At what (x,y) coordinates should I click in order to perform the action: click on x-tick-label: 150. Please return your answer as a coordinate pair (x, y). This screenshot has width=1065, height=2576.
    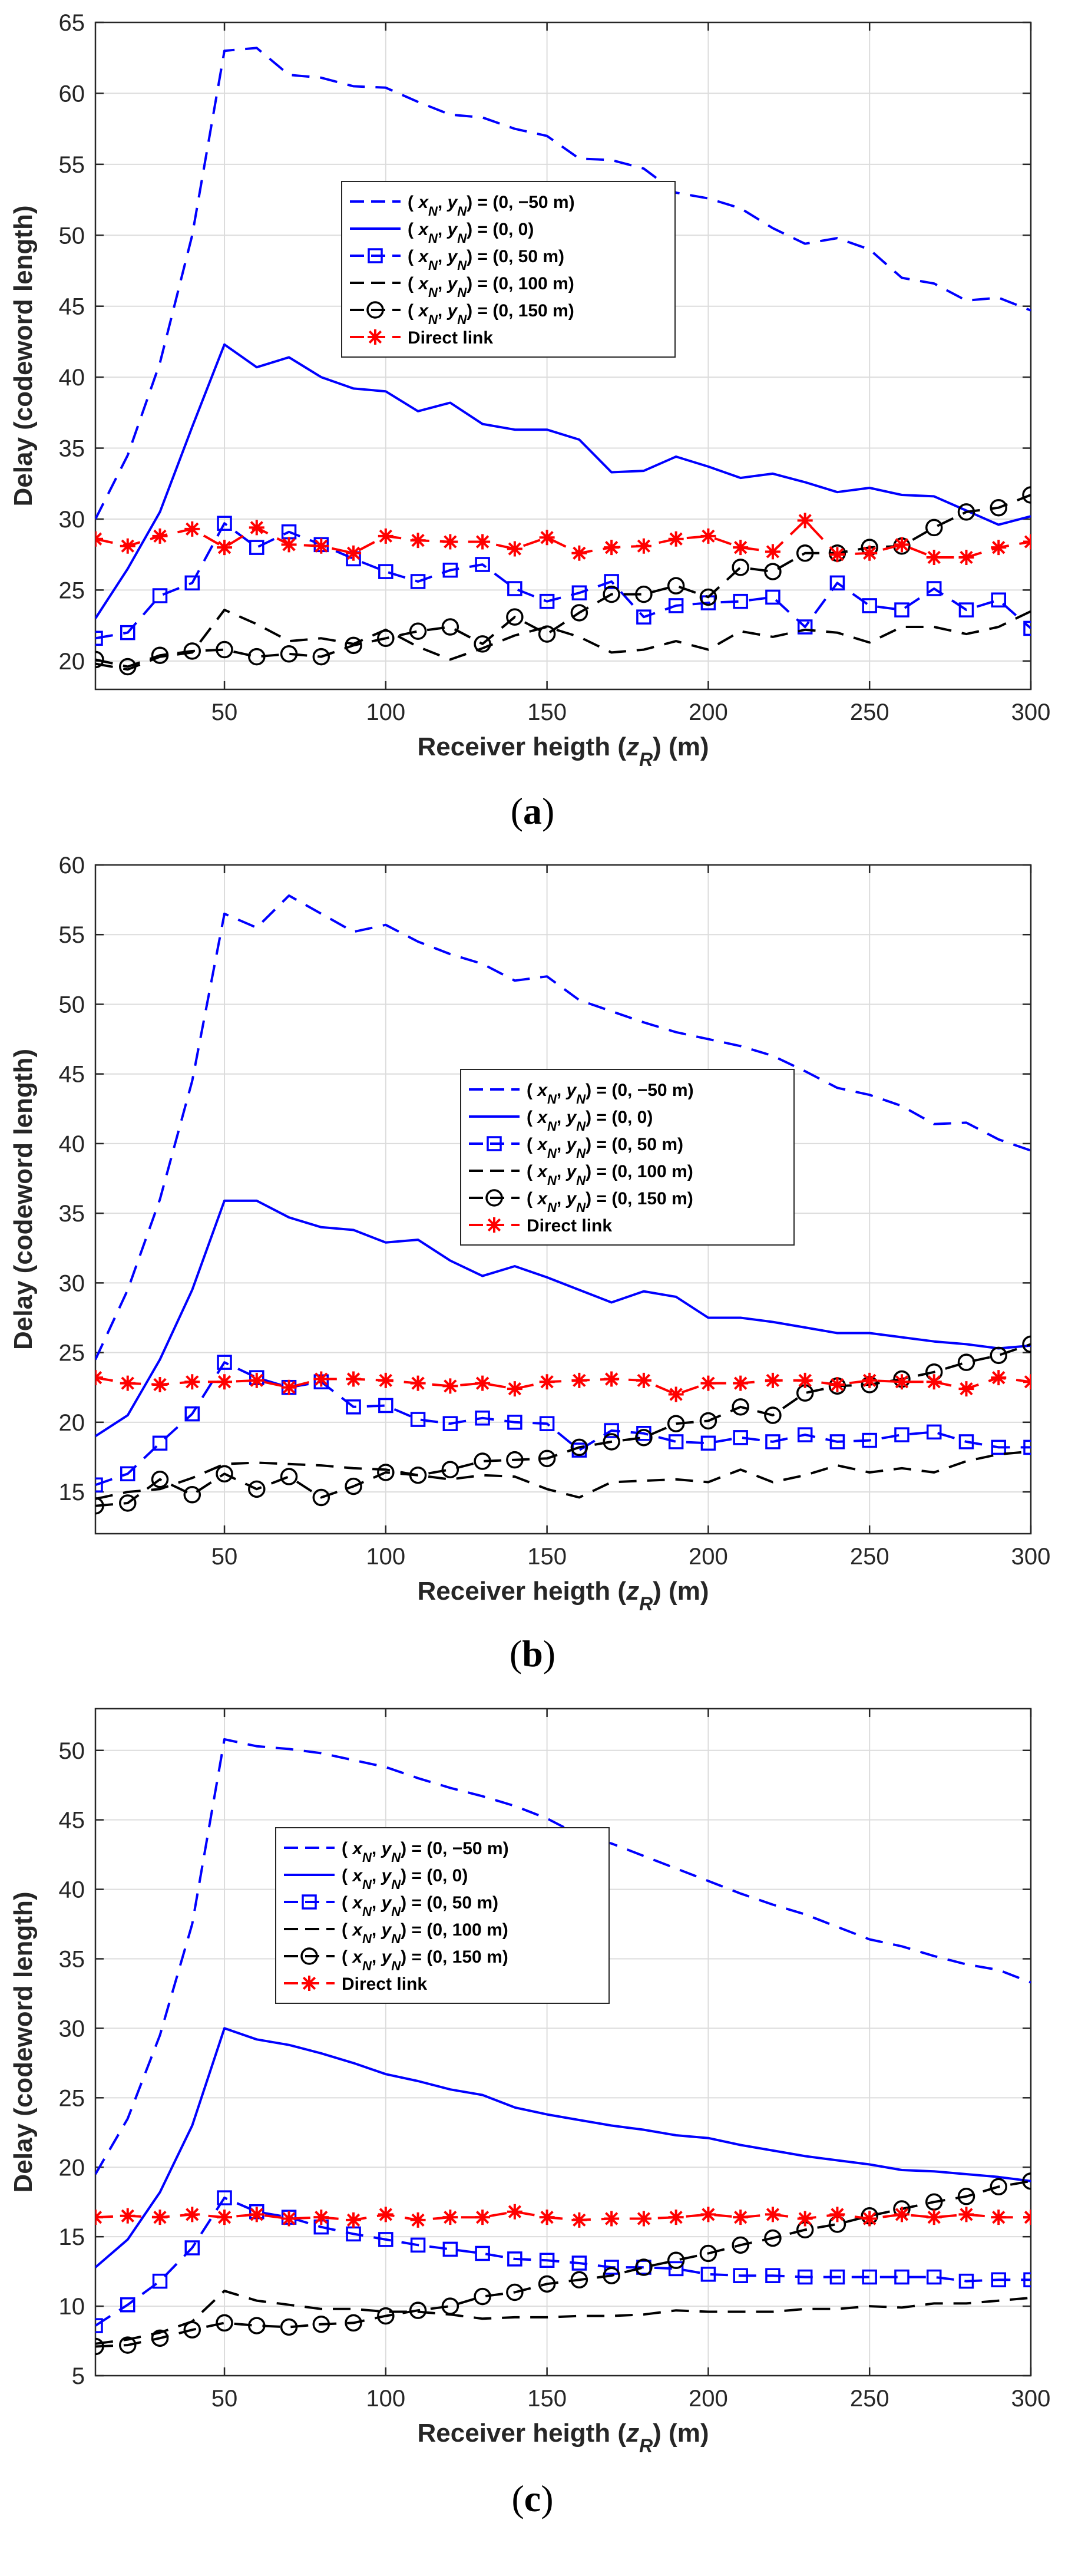
    Looking at the image, I should click on (547, 1557).